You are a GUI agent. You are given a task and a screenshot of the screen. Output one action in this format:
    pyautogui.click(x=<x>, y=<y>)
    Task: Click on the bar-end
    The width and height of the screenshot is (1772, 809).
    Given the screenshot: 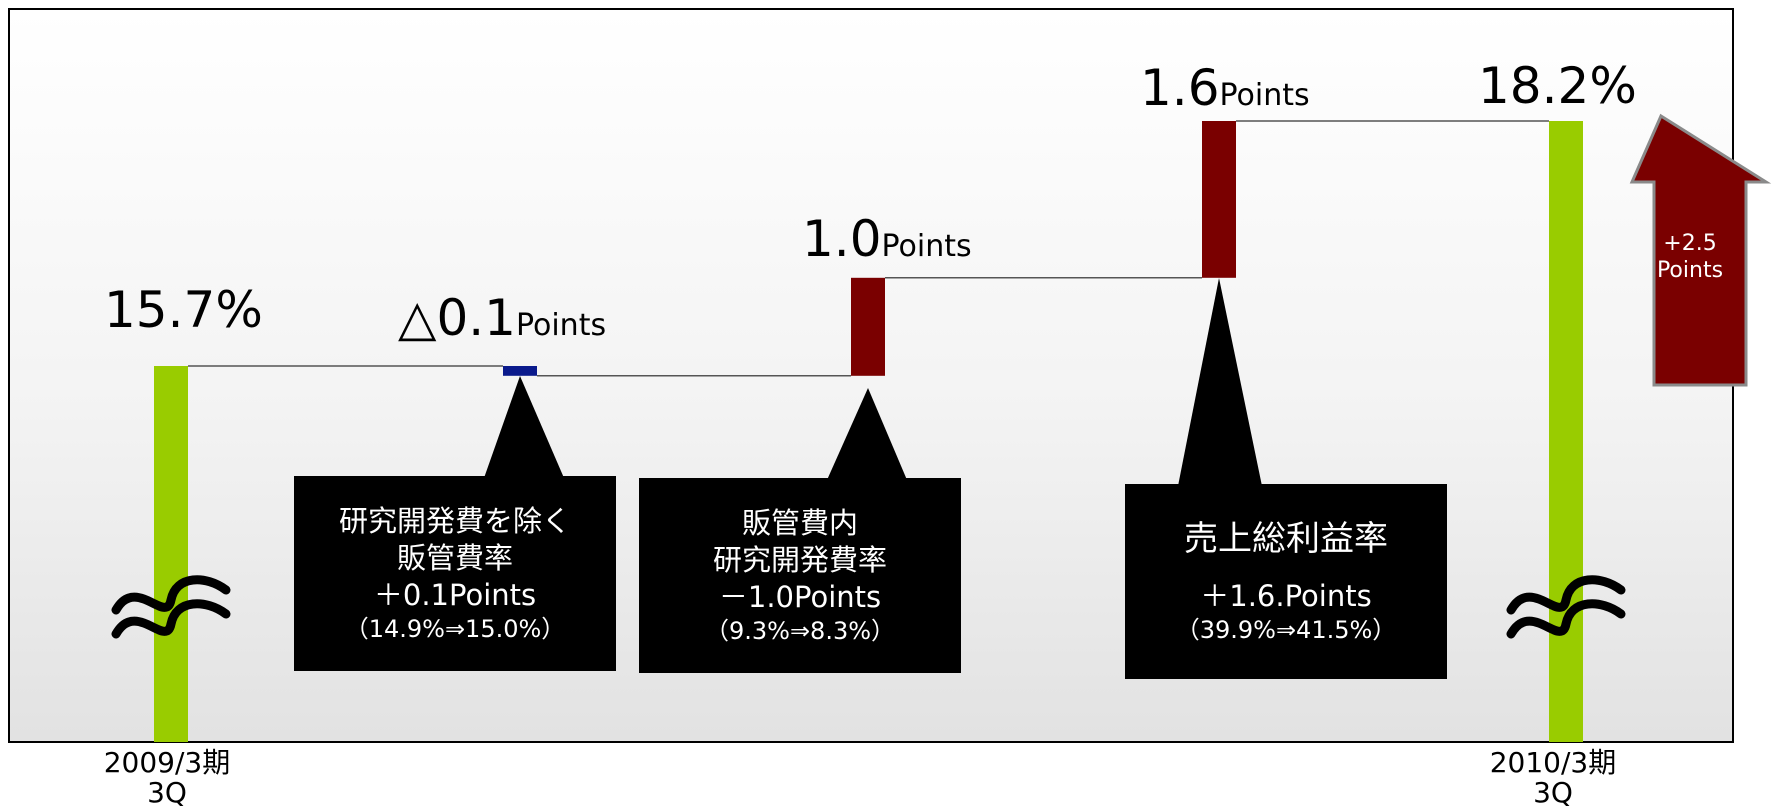 What is the action you would take?
    pyautogui.click(x=1566, y=431)
    